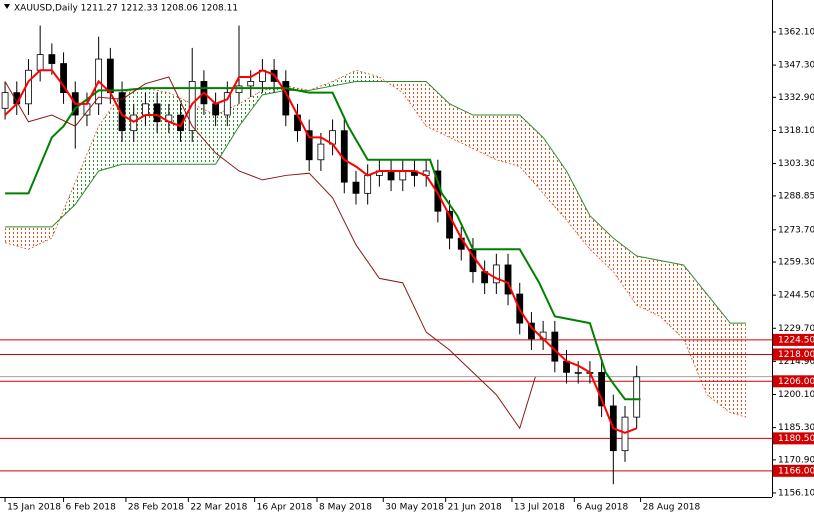 The width and height of the screenshot is (814, 514). I want to click on y-tick-label: 1259.30, so click(796, 263).